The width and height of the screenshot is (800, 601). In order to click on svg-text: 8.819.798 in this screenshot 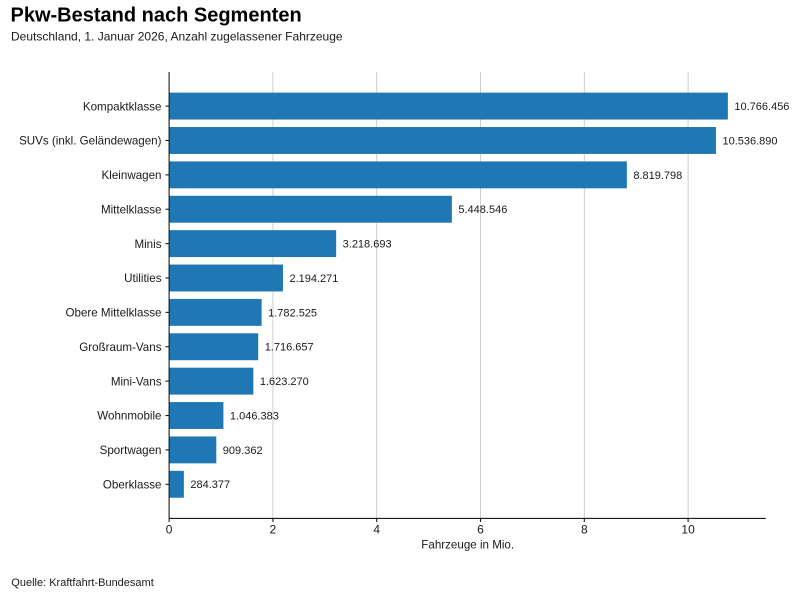, I will do `click(657, 176)`.